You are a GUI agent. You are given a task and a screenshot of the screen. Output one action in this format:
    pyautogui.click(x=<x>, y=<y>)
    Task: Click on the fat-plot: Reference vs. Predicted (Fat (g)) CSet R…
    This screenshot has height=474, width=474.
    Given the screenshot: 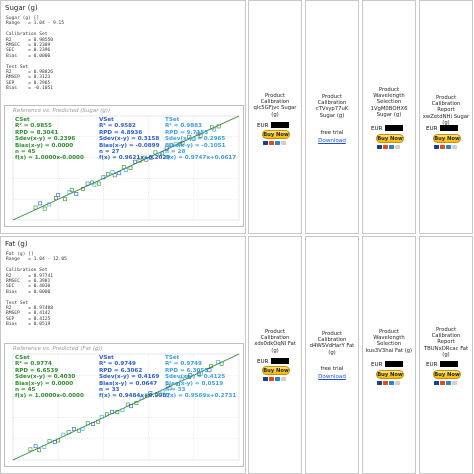 What is the action you would take?
    pyautogui.click(x=124, y=405)
    